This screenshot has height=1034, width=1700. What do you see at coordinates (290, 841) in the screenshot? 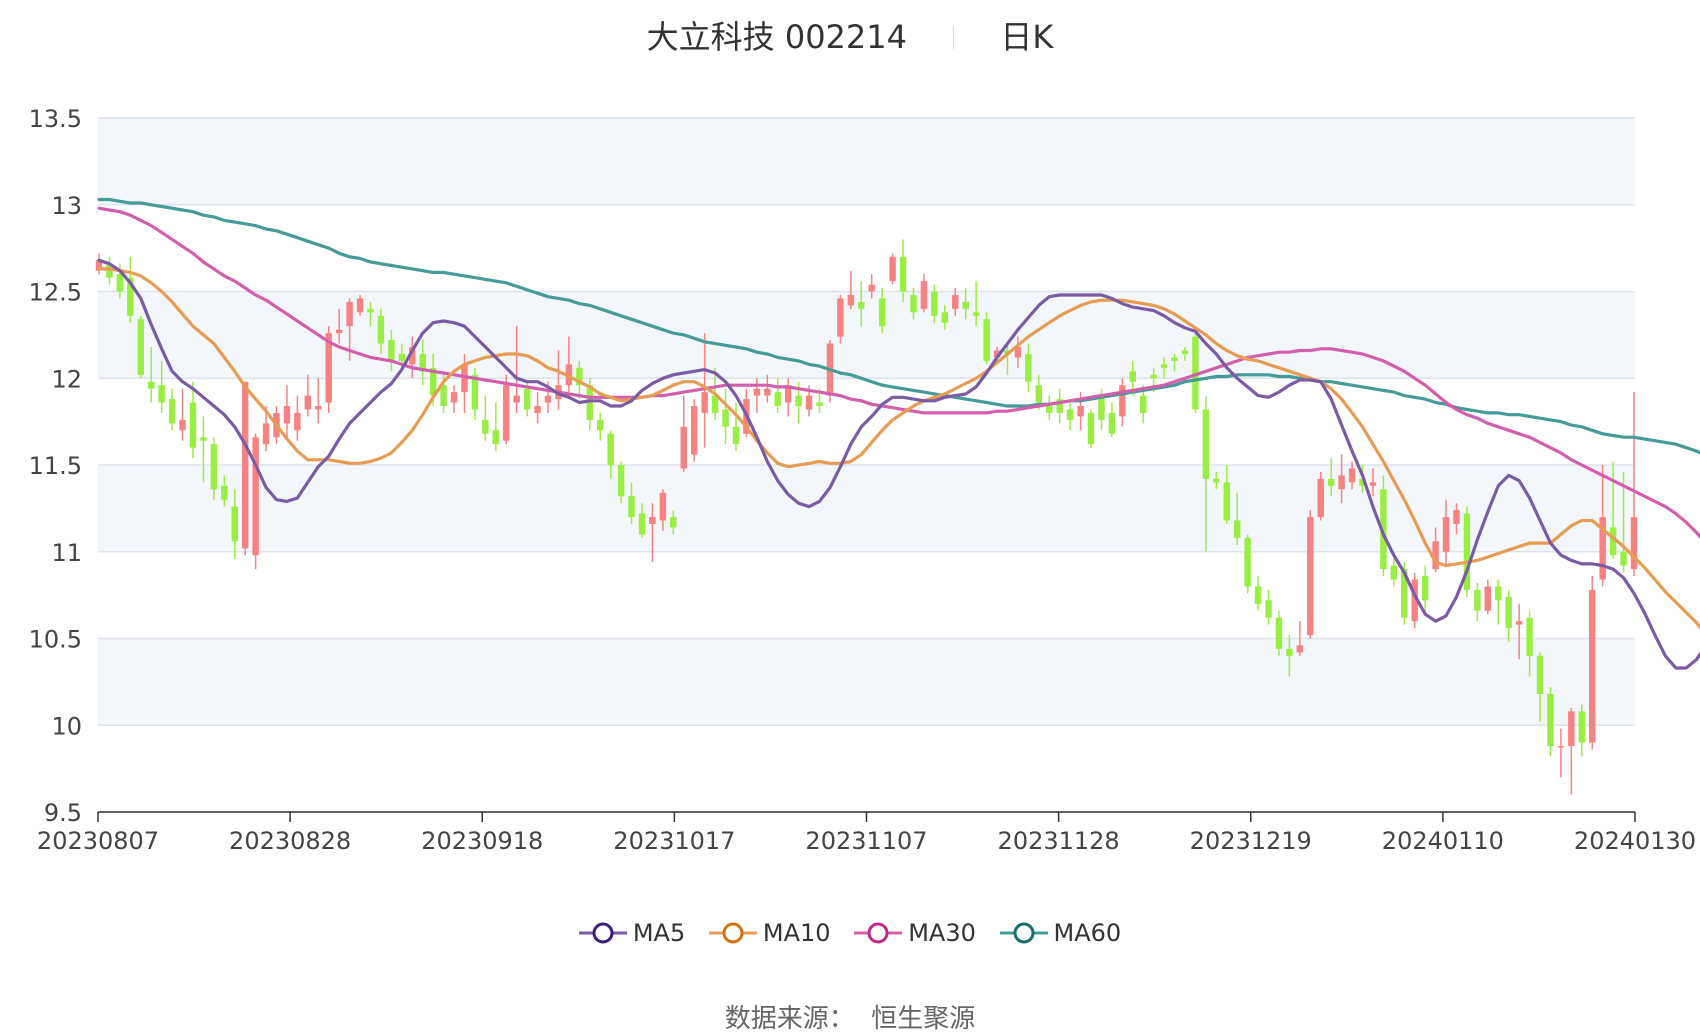
I see `x-tick-label: 20230828` at bounding box center [290, 841].